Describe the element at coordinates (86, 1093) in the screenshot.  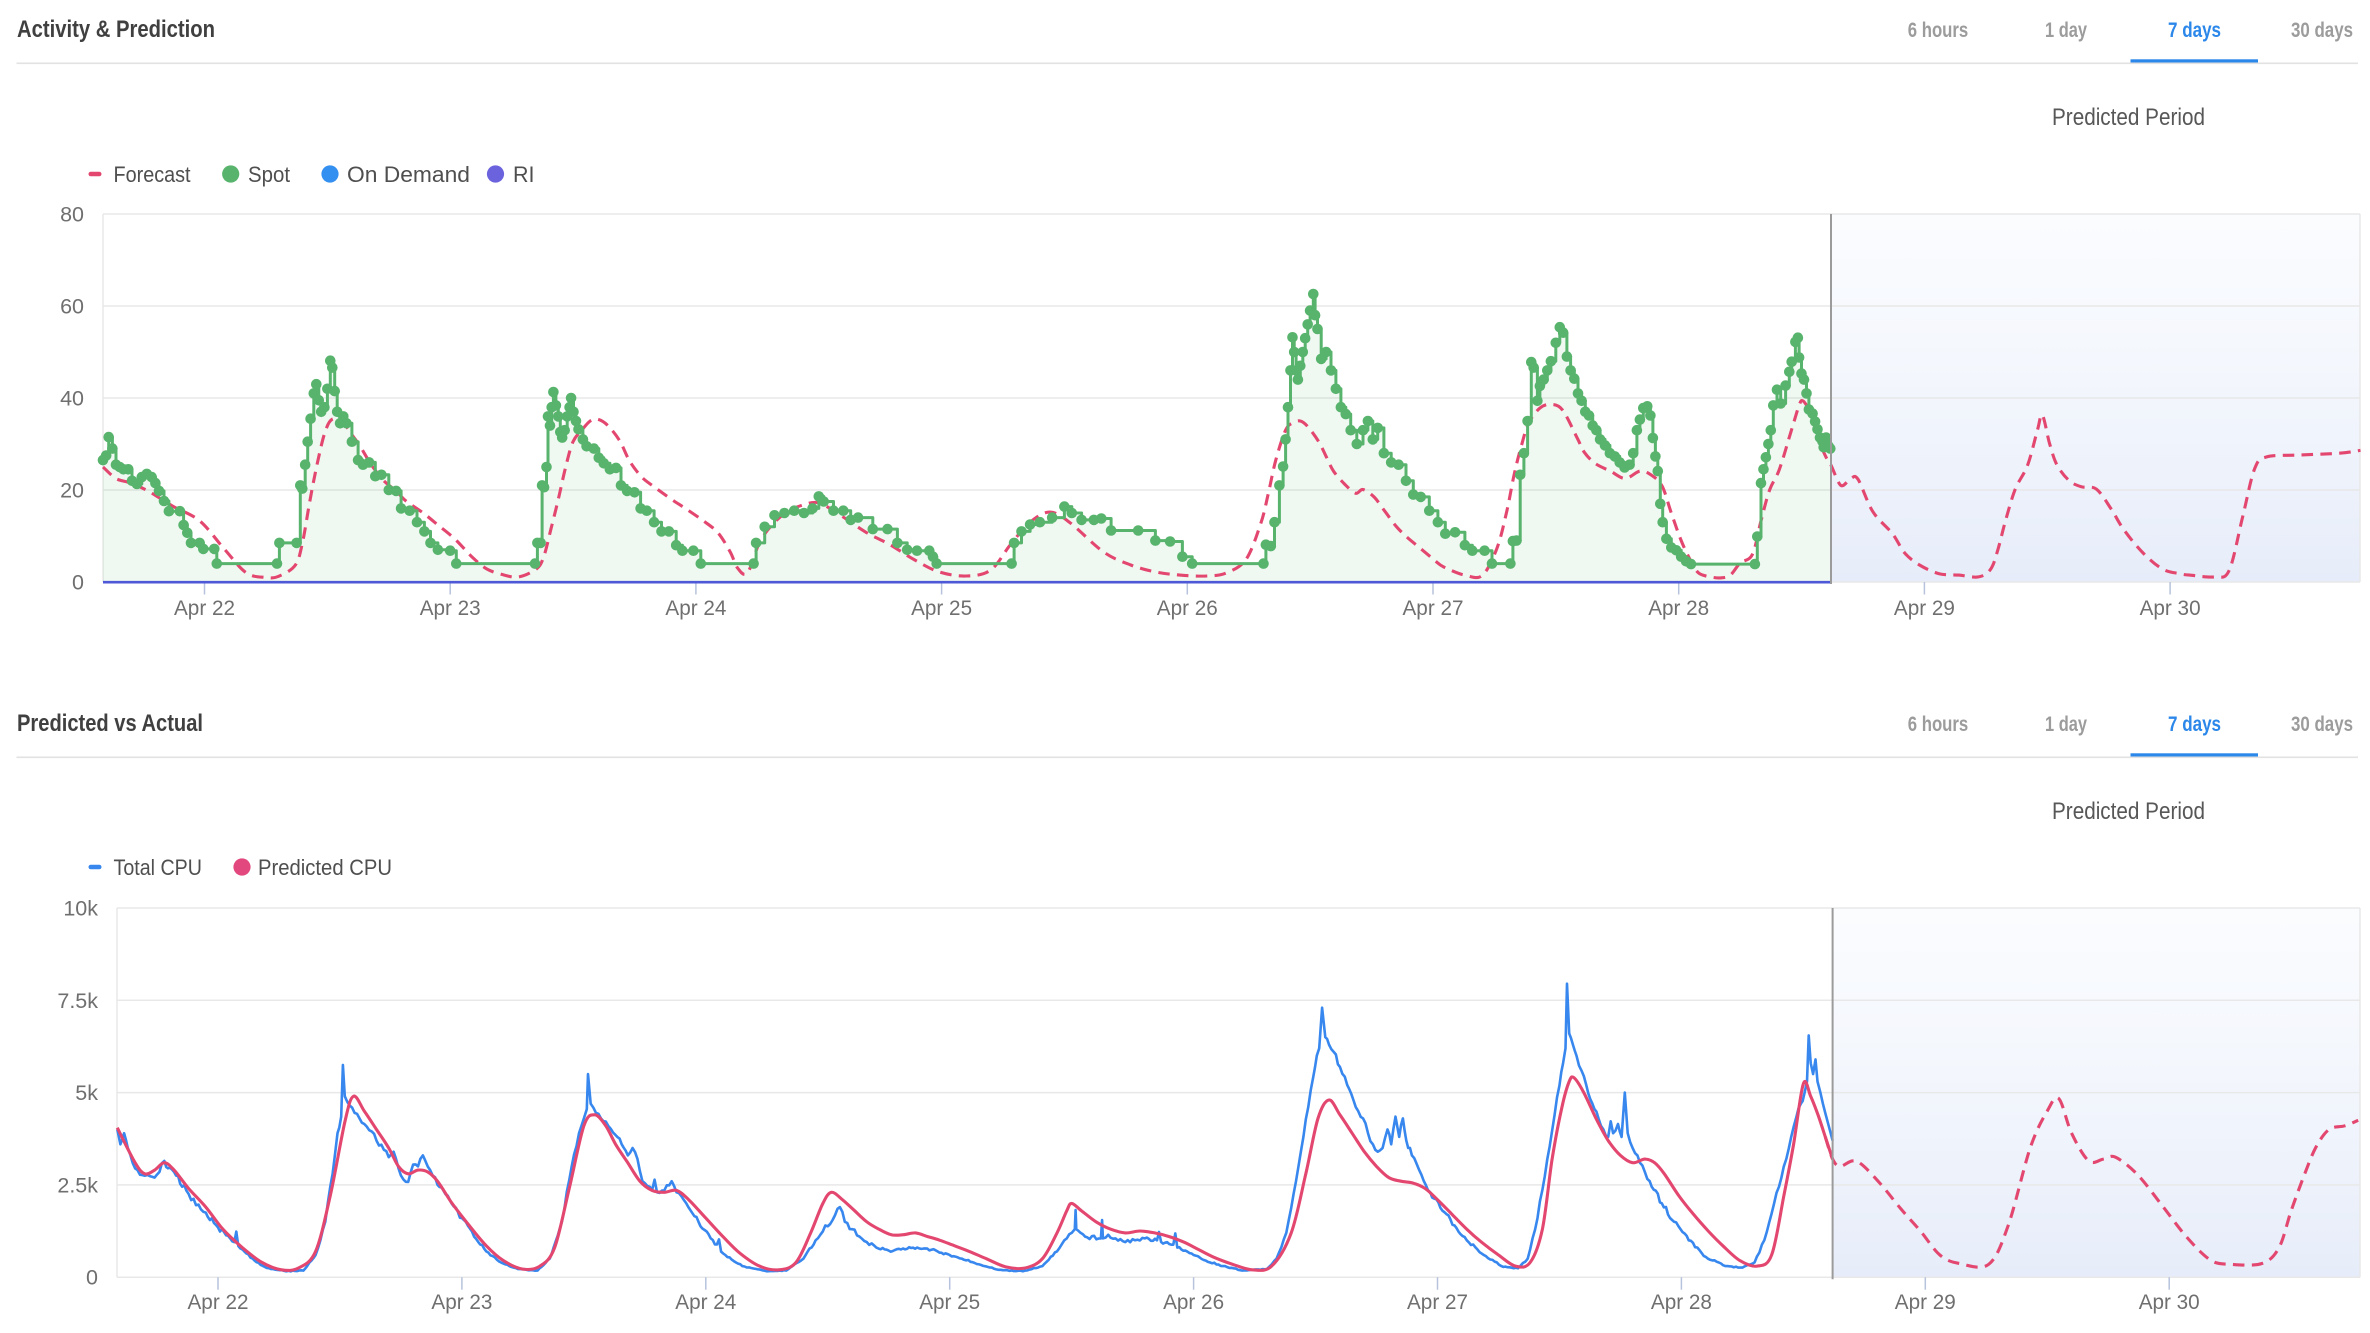
I see `svg-text: 5k` at that location.